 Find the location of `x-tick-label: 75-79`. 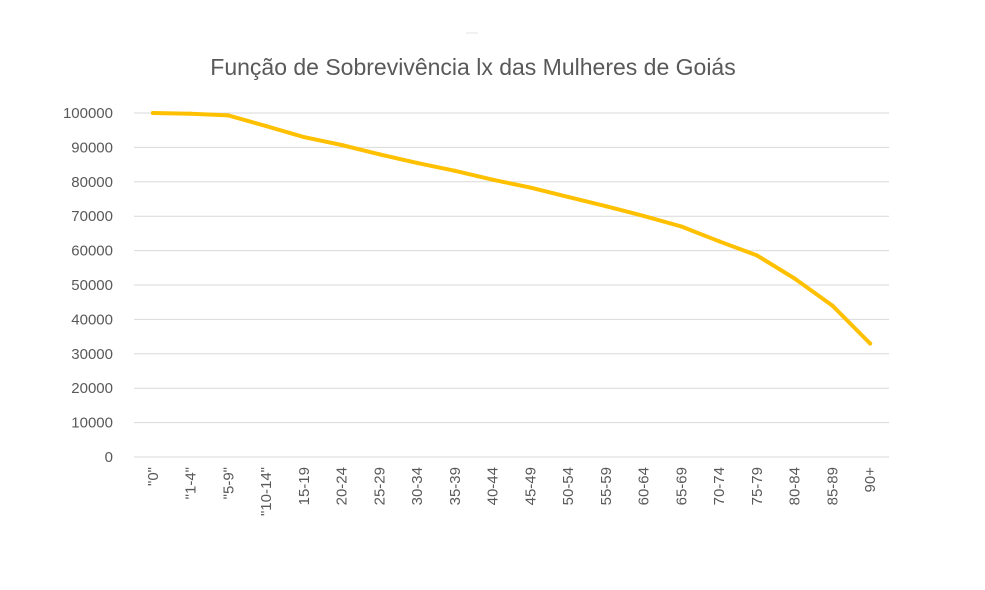

x-tick-label: 75-79 is located at coordinates (757, 486).